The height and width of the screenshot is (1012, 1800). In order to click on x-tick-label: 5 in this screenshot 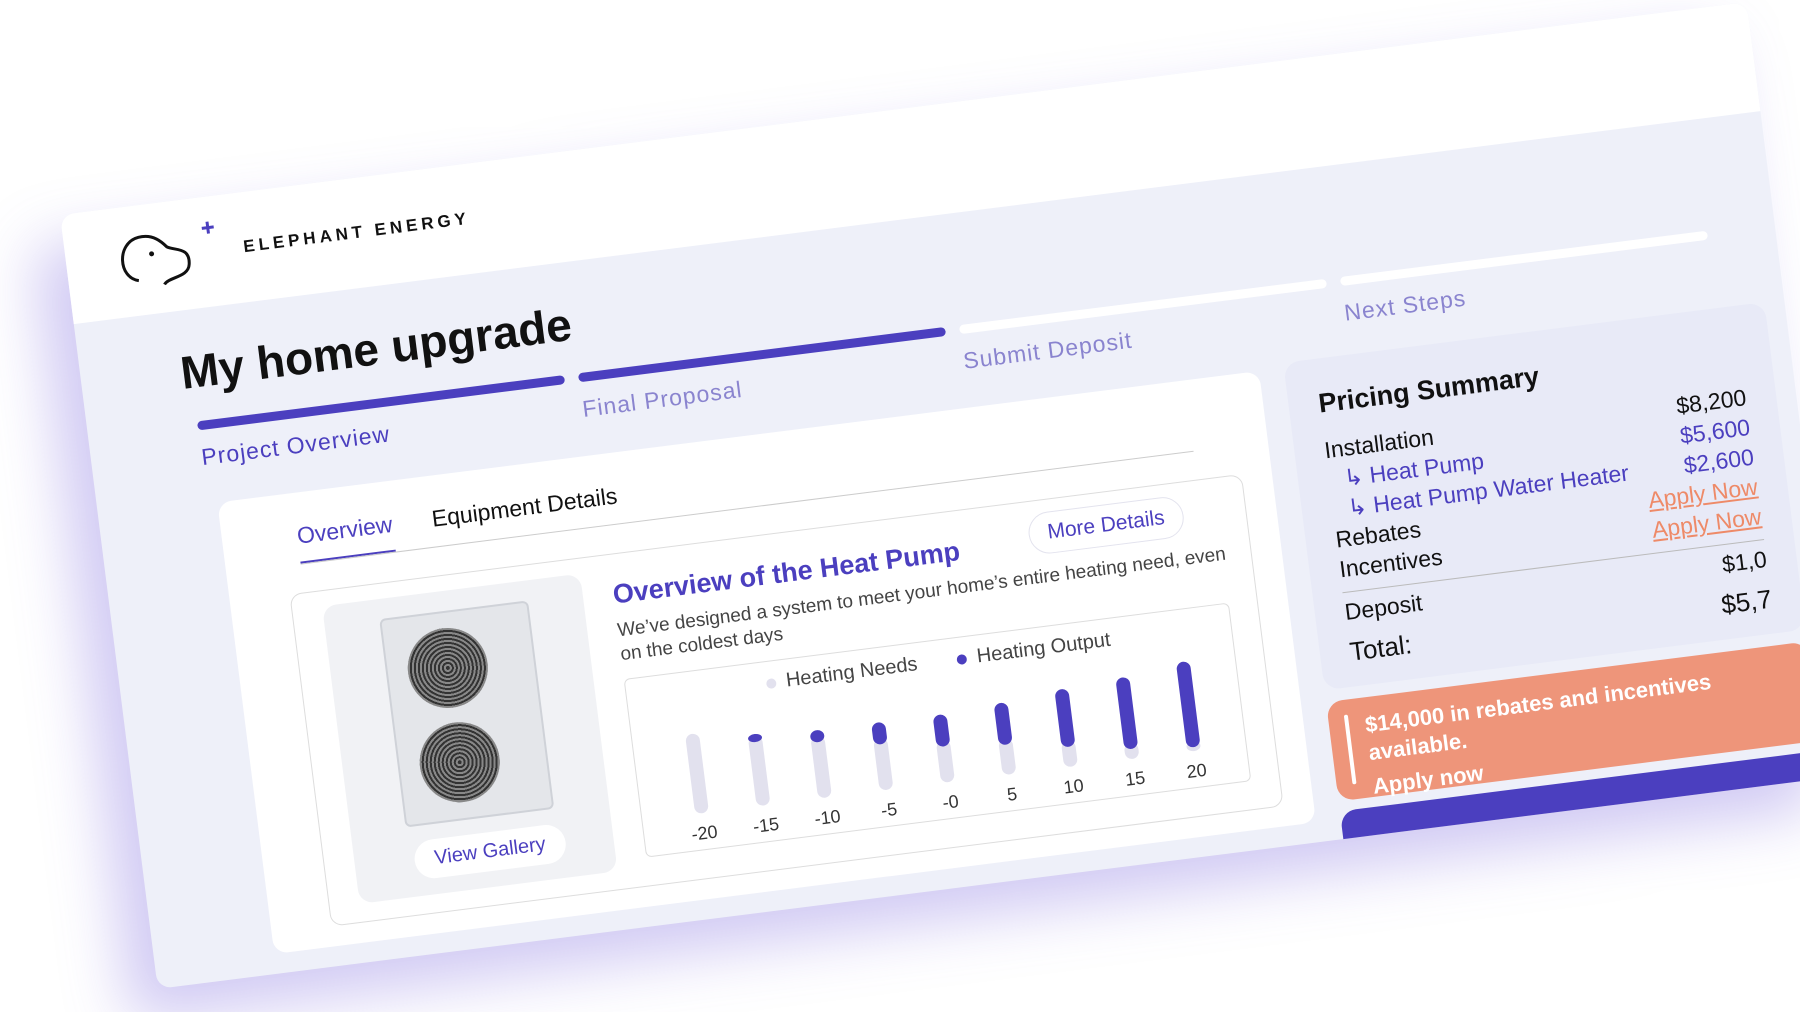, I will do `click(1012, 794)`.